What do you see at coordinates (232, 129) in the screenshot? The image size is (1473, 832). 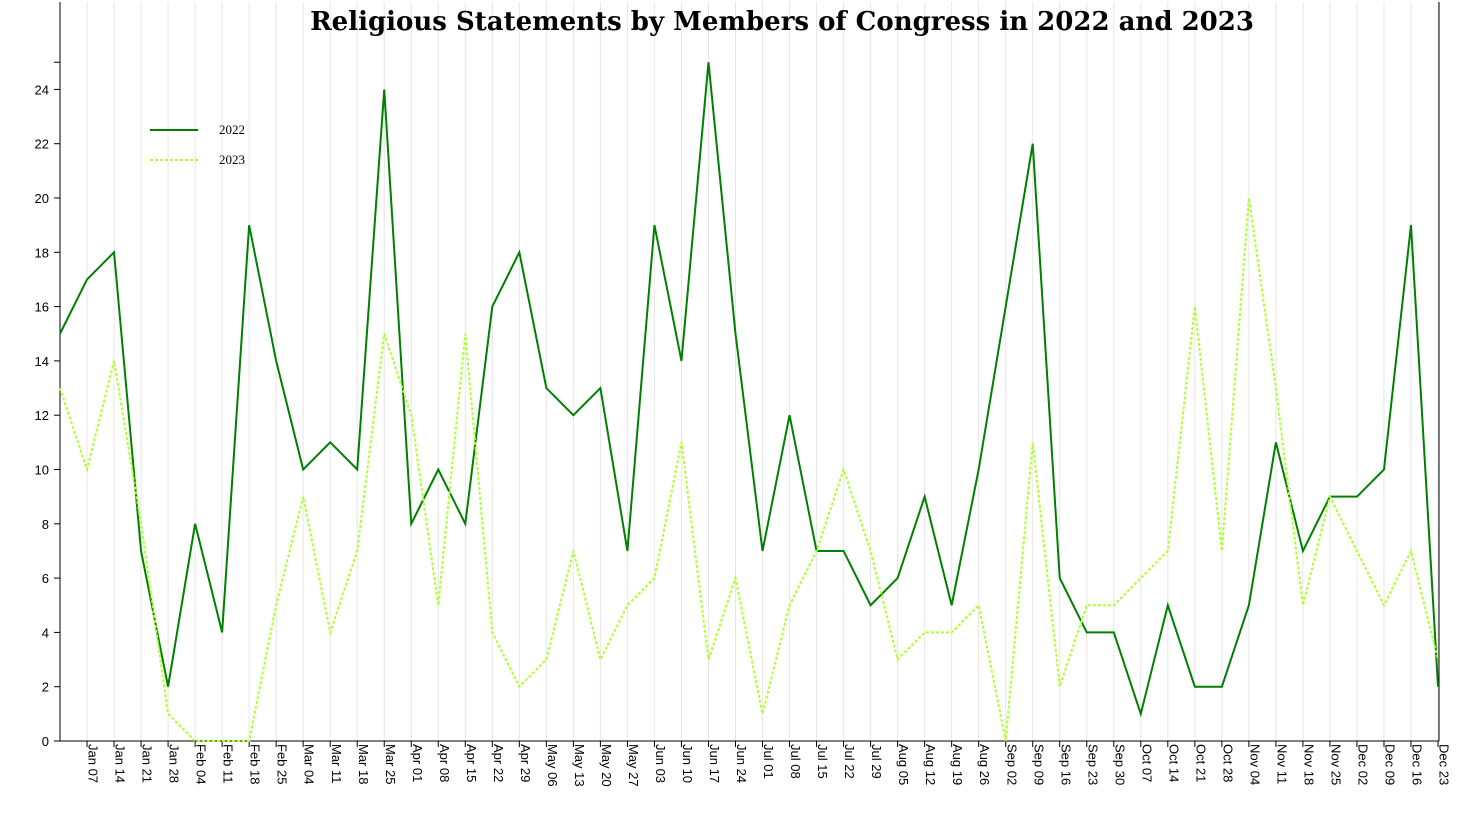 I see `legend-label: 2022` at bounding box center [232, 129].